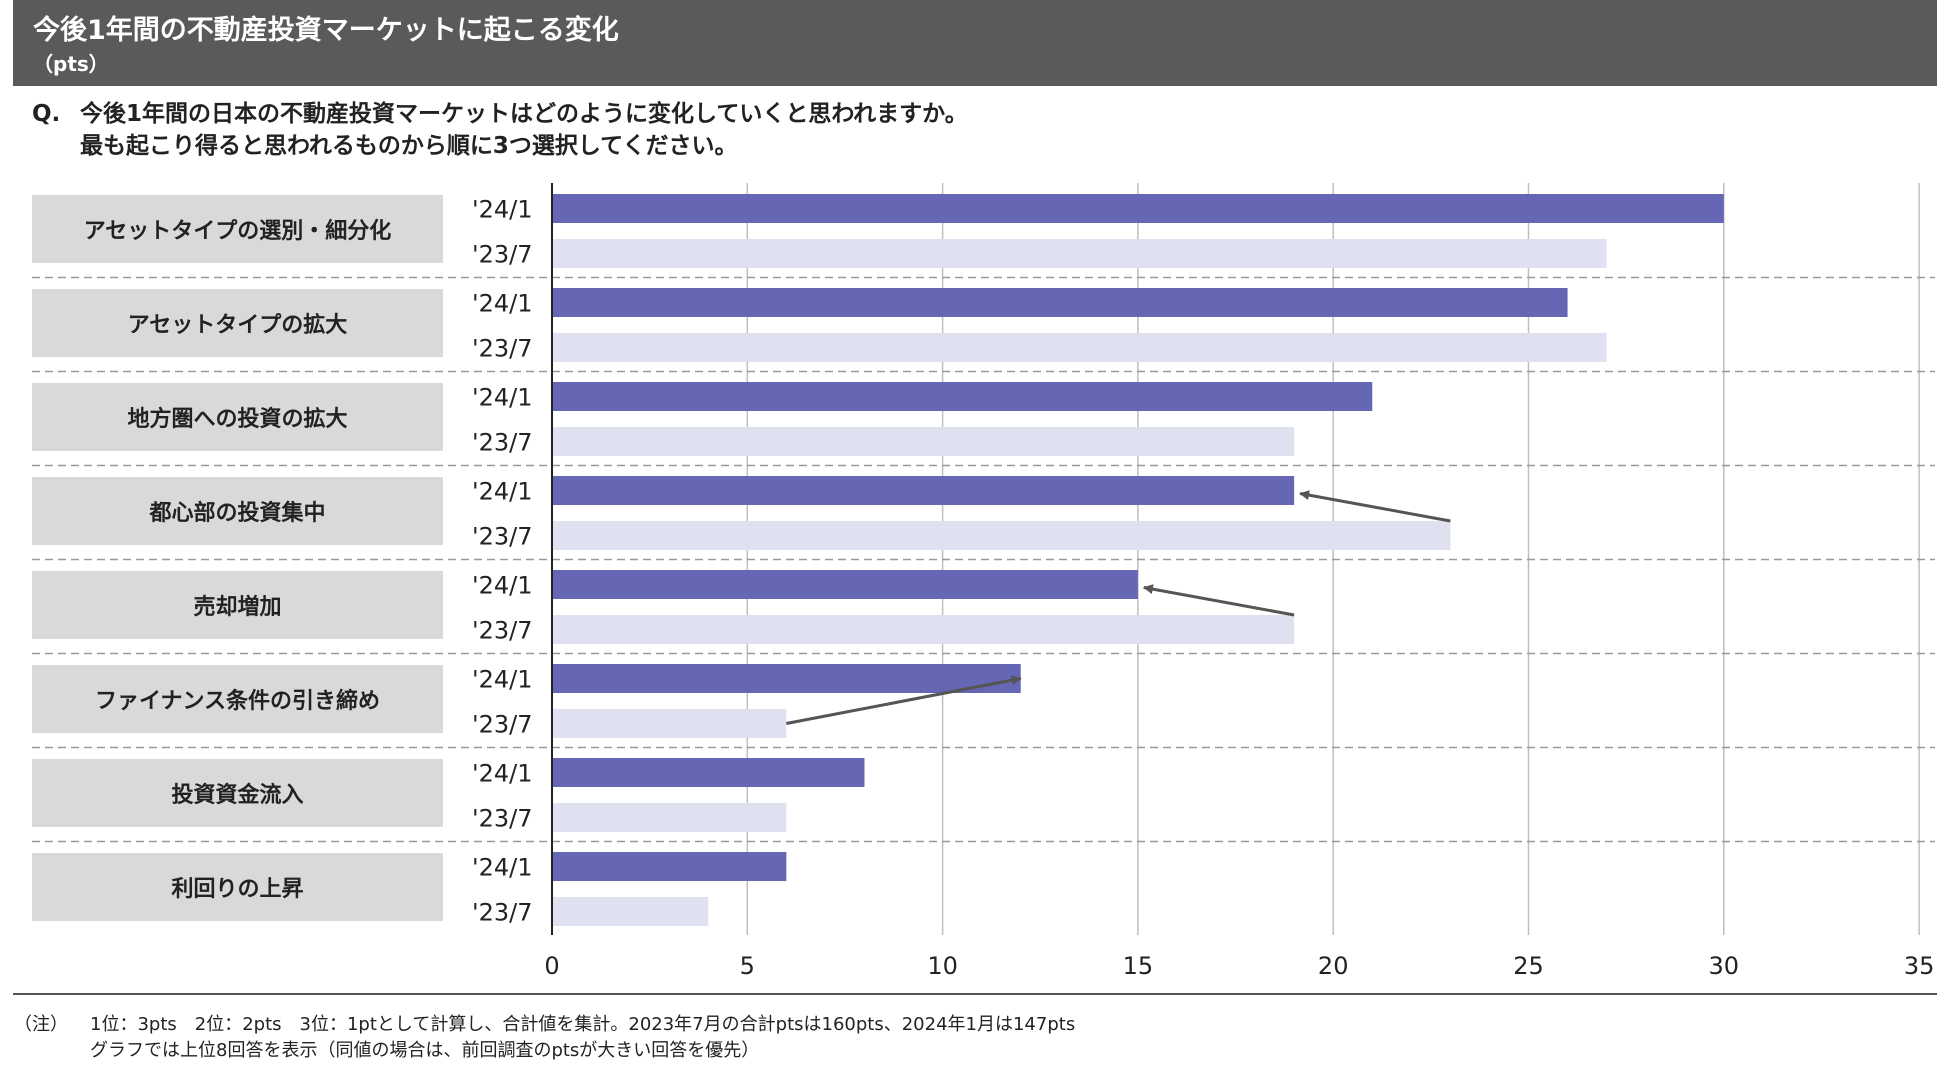 This screenshot has width=1950, height=1071. Describe the element at coordinates (237, 511) in the screenshot. I see `category-label: 都心部の投資集中` at that location.